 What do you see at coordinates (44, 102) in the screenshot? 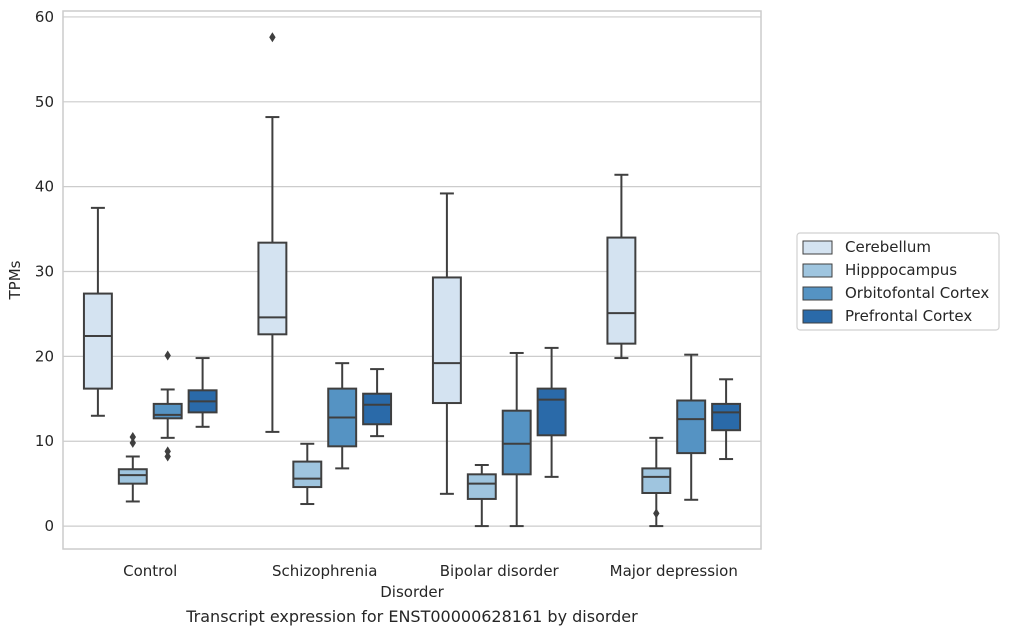
I see `y-tick-label: 50` at bounding box center [44, 102].